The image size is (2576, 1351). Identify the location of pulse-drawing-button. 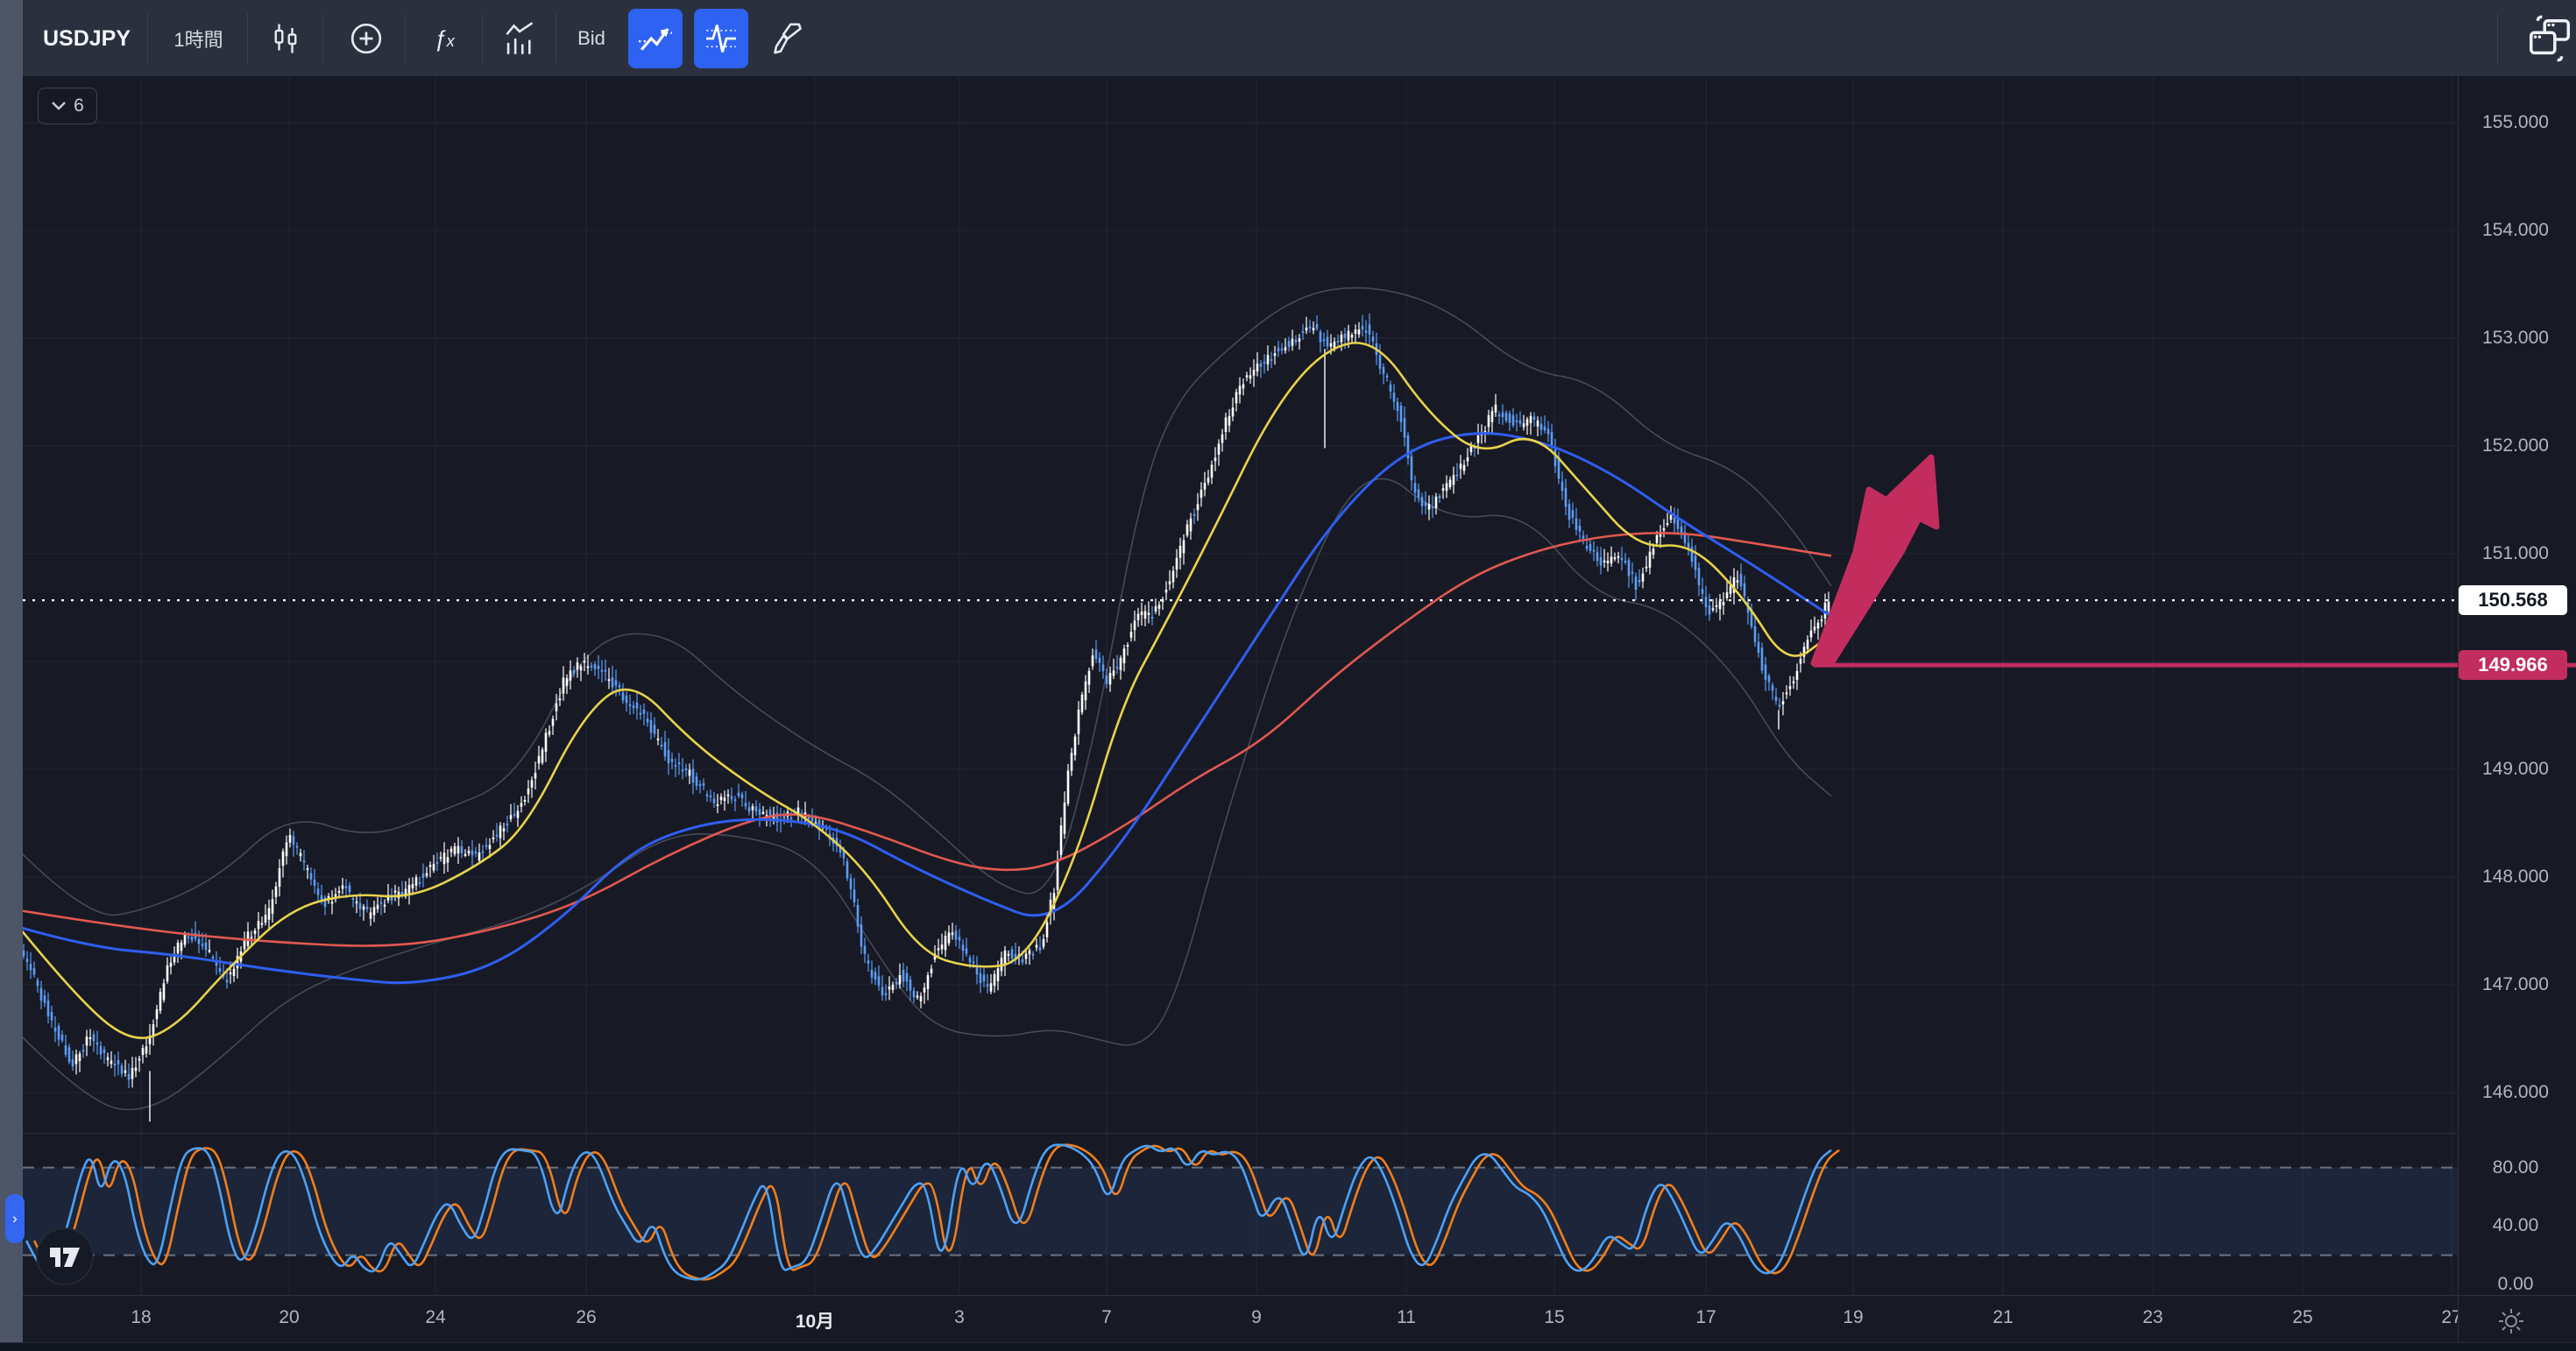
(721, 38).